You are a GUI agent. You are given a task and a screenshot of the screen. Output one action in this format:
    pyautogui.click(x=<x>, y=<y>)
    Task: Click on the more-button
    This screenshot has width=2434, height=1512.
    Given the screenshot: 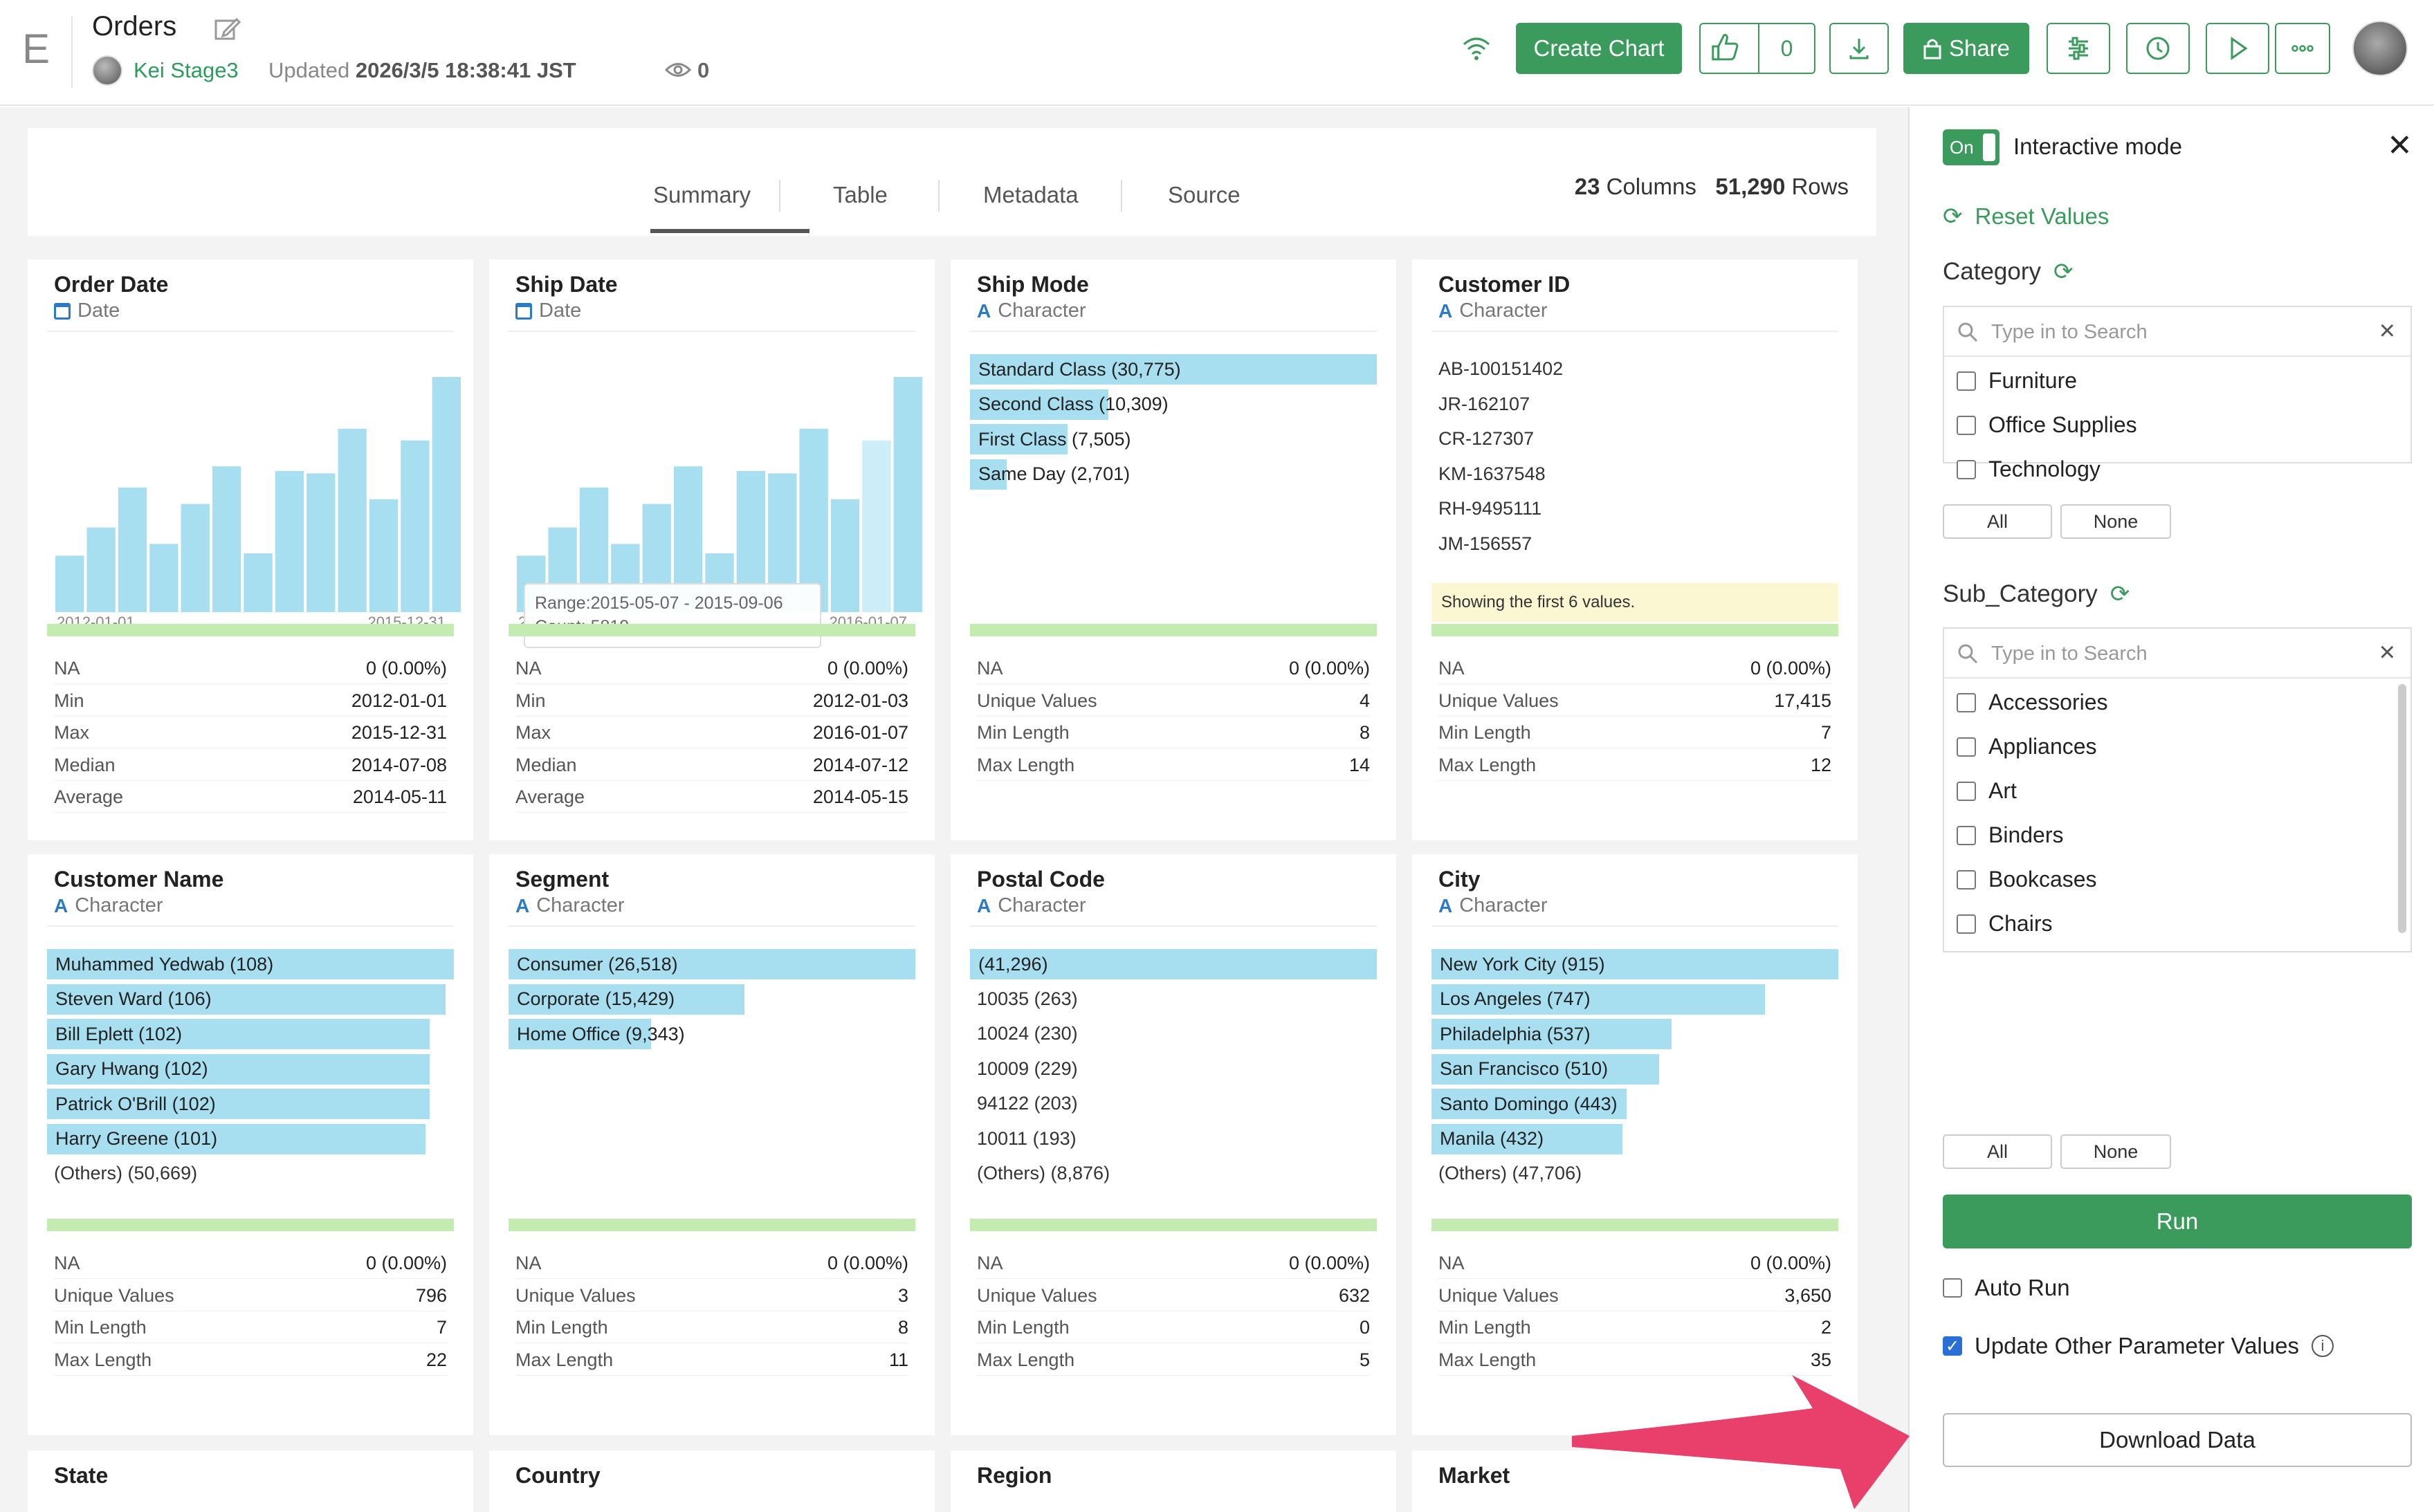 What is the action you would take?
    pyautogui.click(x=2302, y=48)
    